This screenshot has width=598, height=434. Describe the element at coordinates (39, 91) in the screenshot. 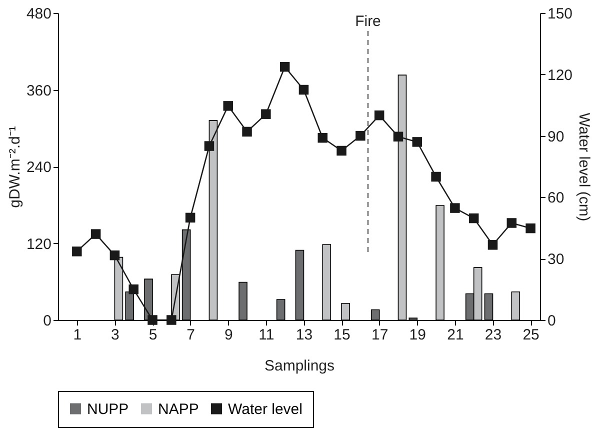

I see `y-tick-label: 360` at that location.